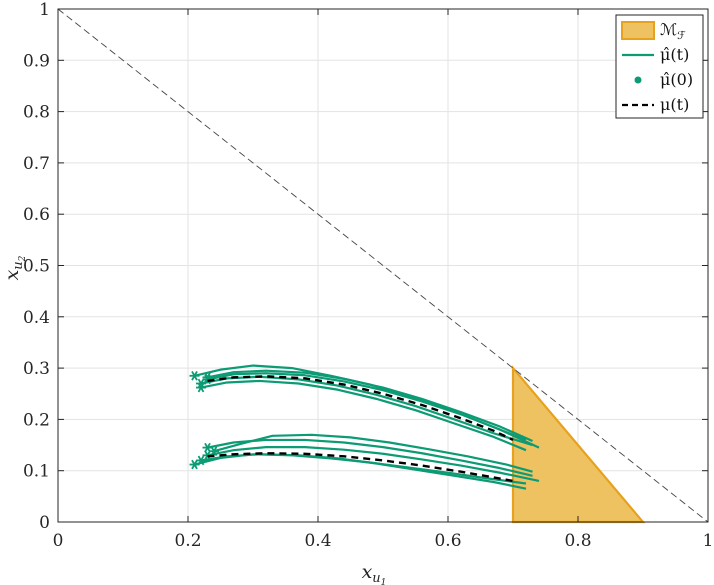 This screenshot has height=585, width=714. I want to click on x-tick-label: 0.2, so click(187, 541).